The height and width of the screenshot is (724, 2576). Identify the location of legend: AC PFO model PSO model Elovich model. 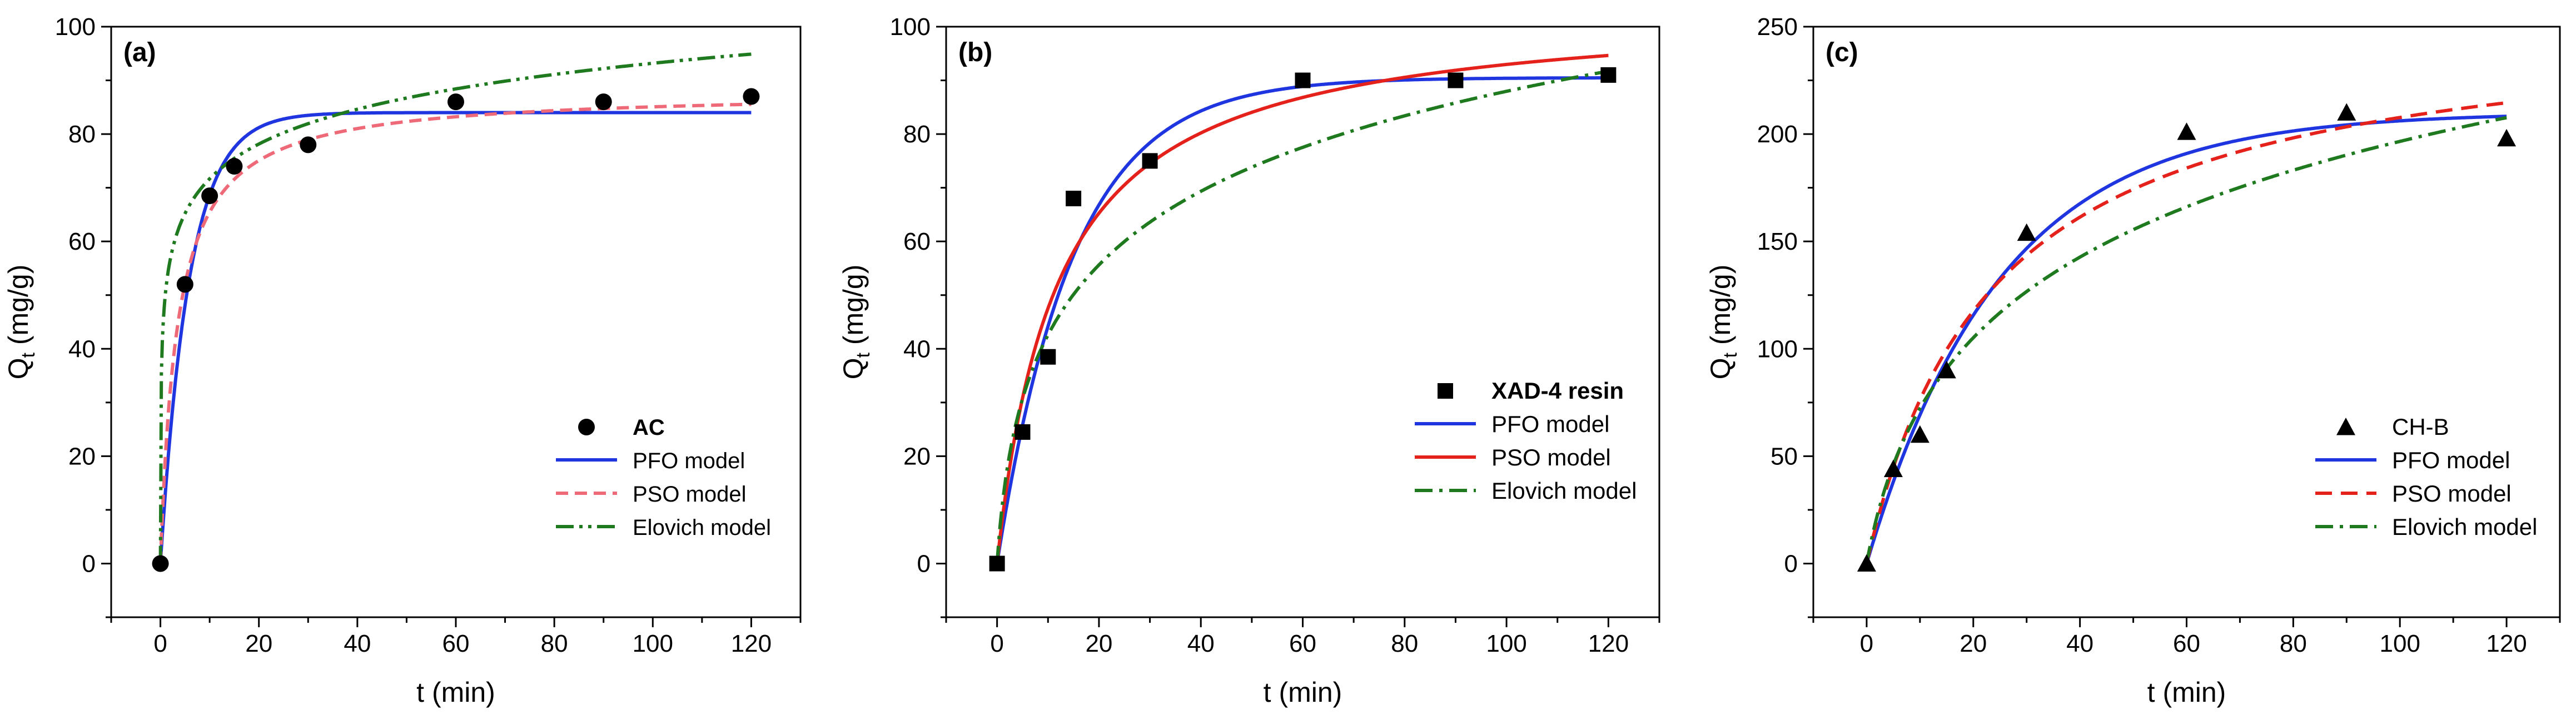
(664, 477).